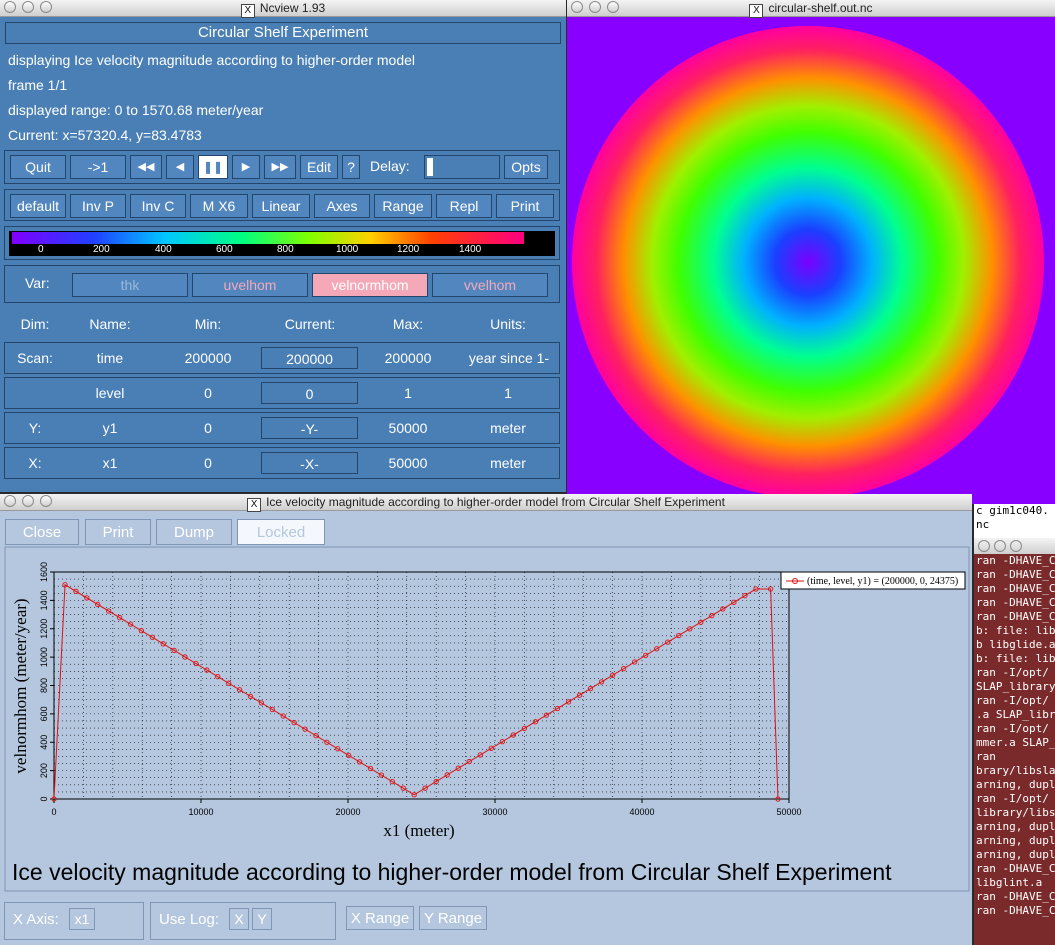 Image resolution: width=1055 pixels, height=945 pixels. I want to click on var-button-thk: thk, so click(130, 285).